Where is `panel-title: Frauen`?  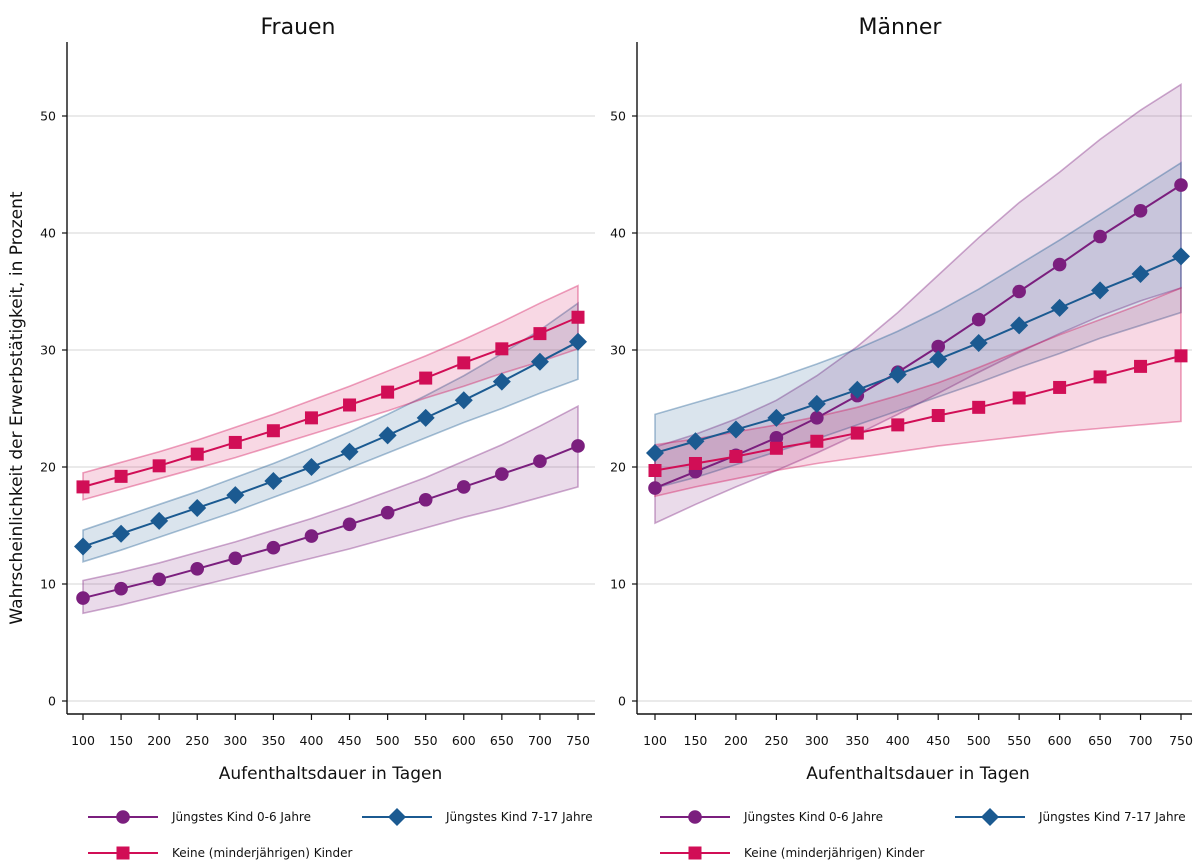 panel-title: Frauen is located at coordinates (297, 27).